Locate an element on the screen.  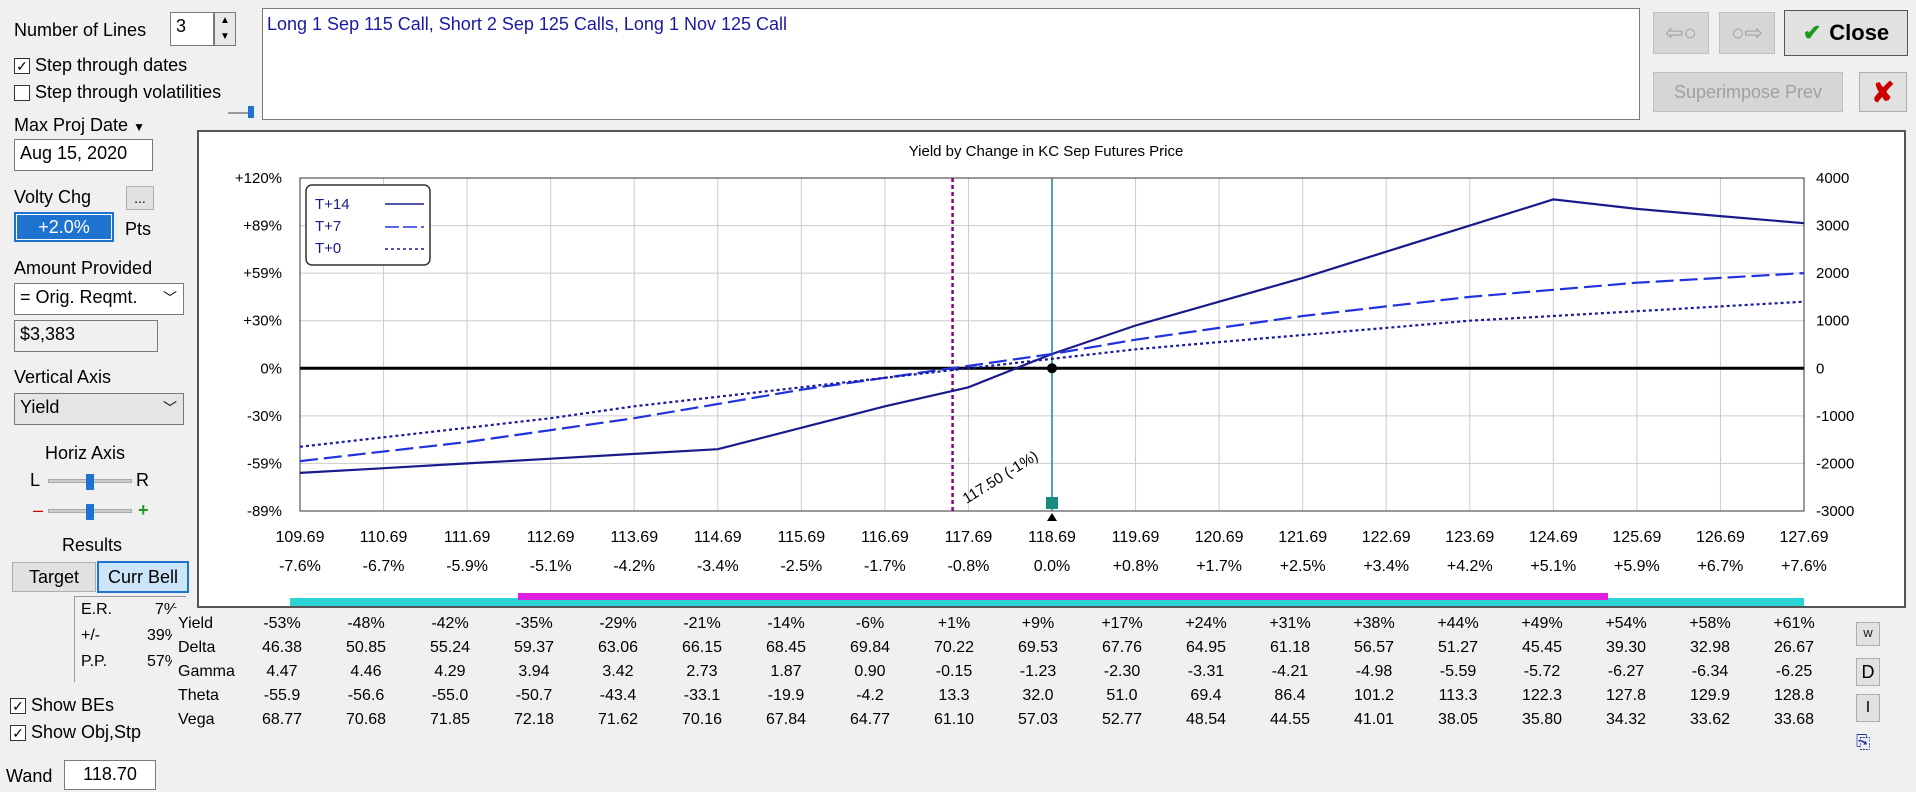
x-tick-label: 112.69 is located at coordinates (551, 537).